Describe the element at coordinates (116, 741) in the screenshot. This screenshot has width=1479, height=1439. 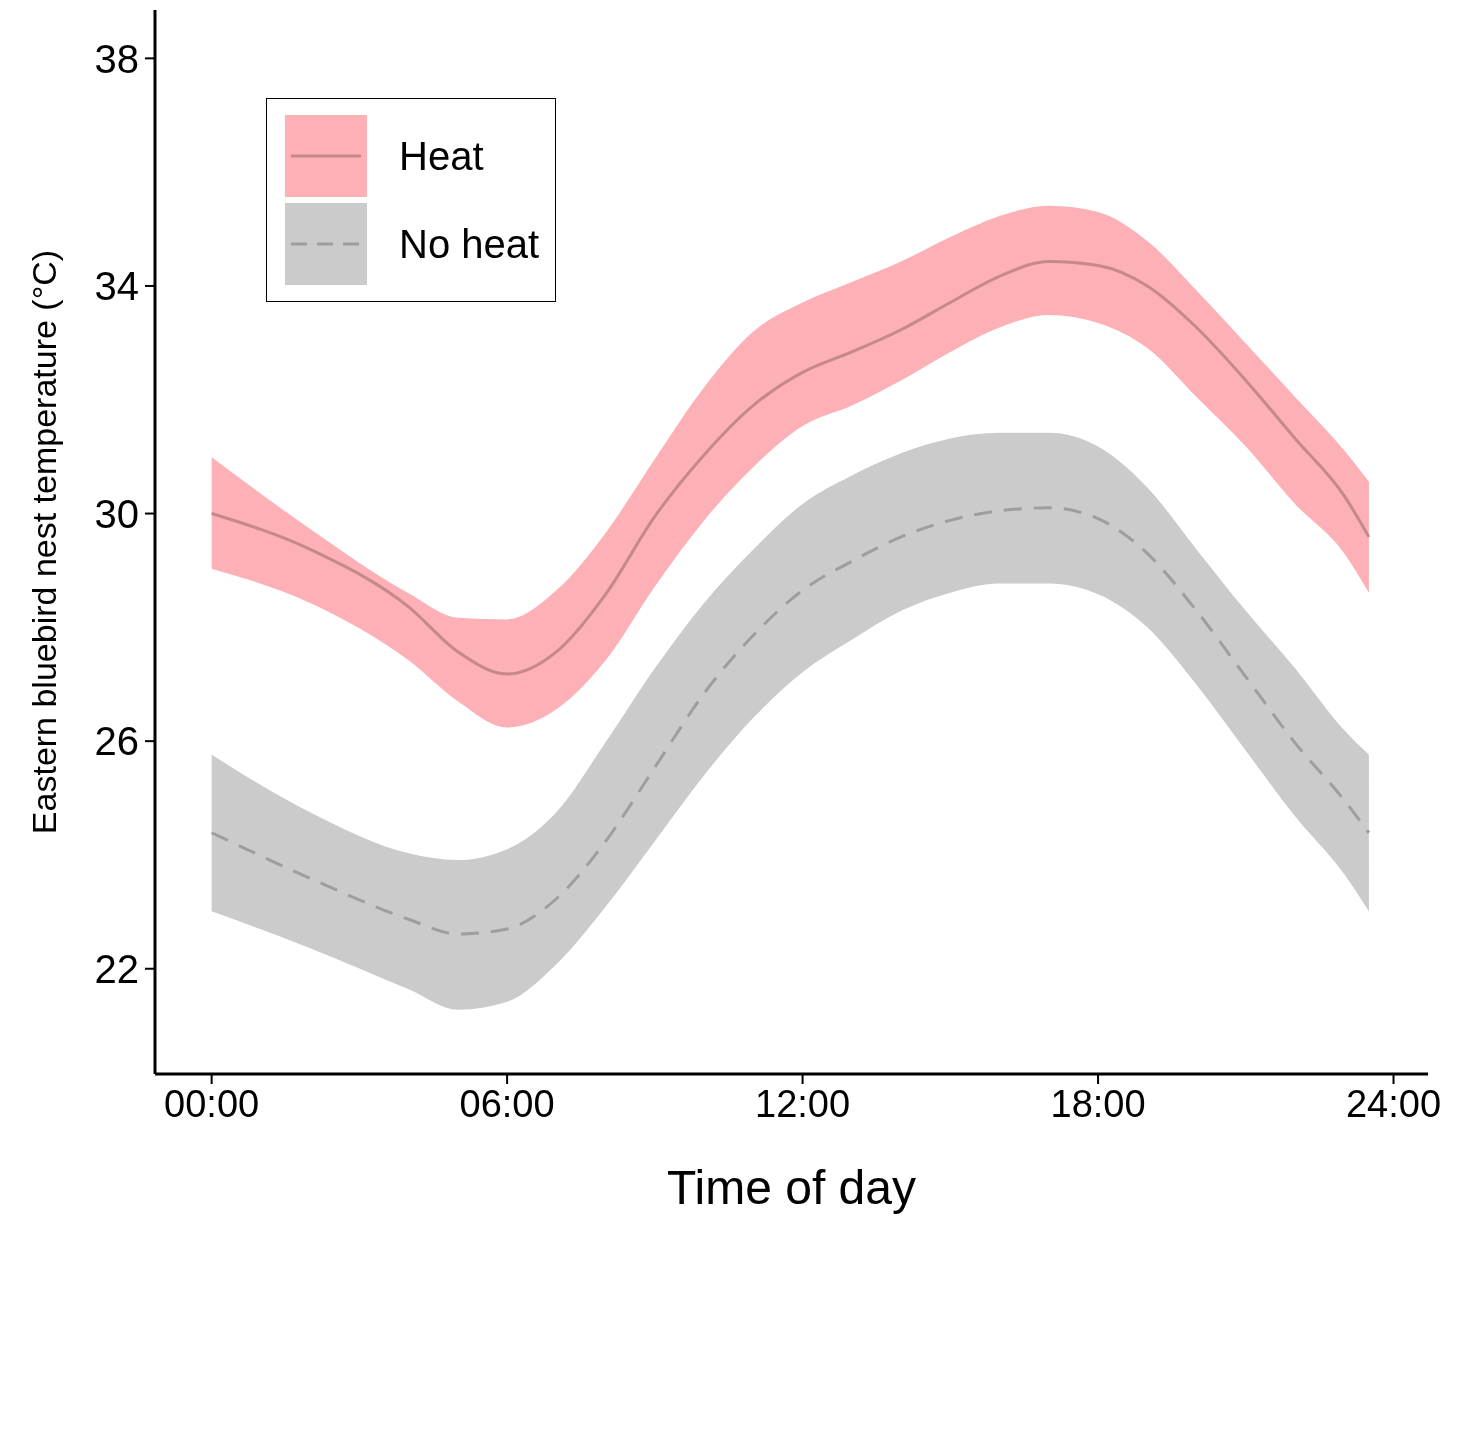
I see `y-tick-label: 26` at that location.